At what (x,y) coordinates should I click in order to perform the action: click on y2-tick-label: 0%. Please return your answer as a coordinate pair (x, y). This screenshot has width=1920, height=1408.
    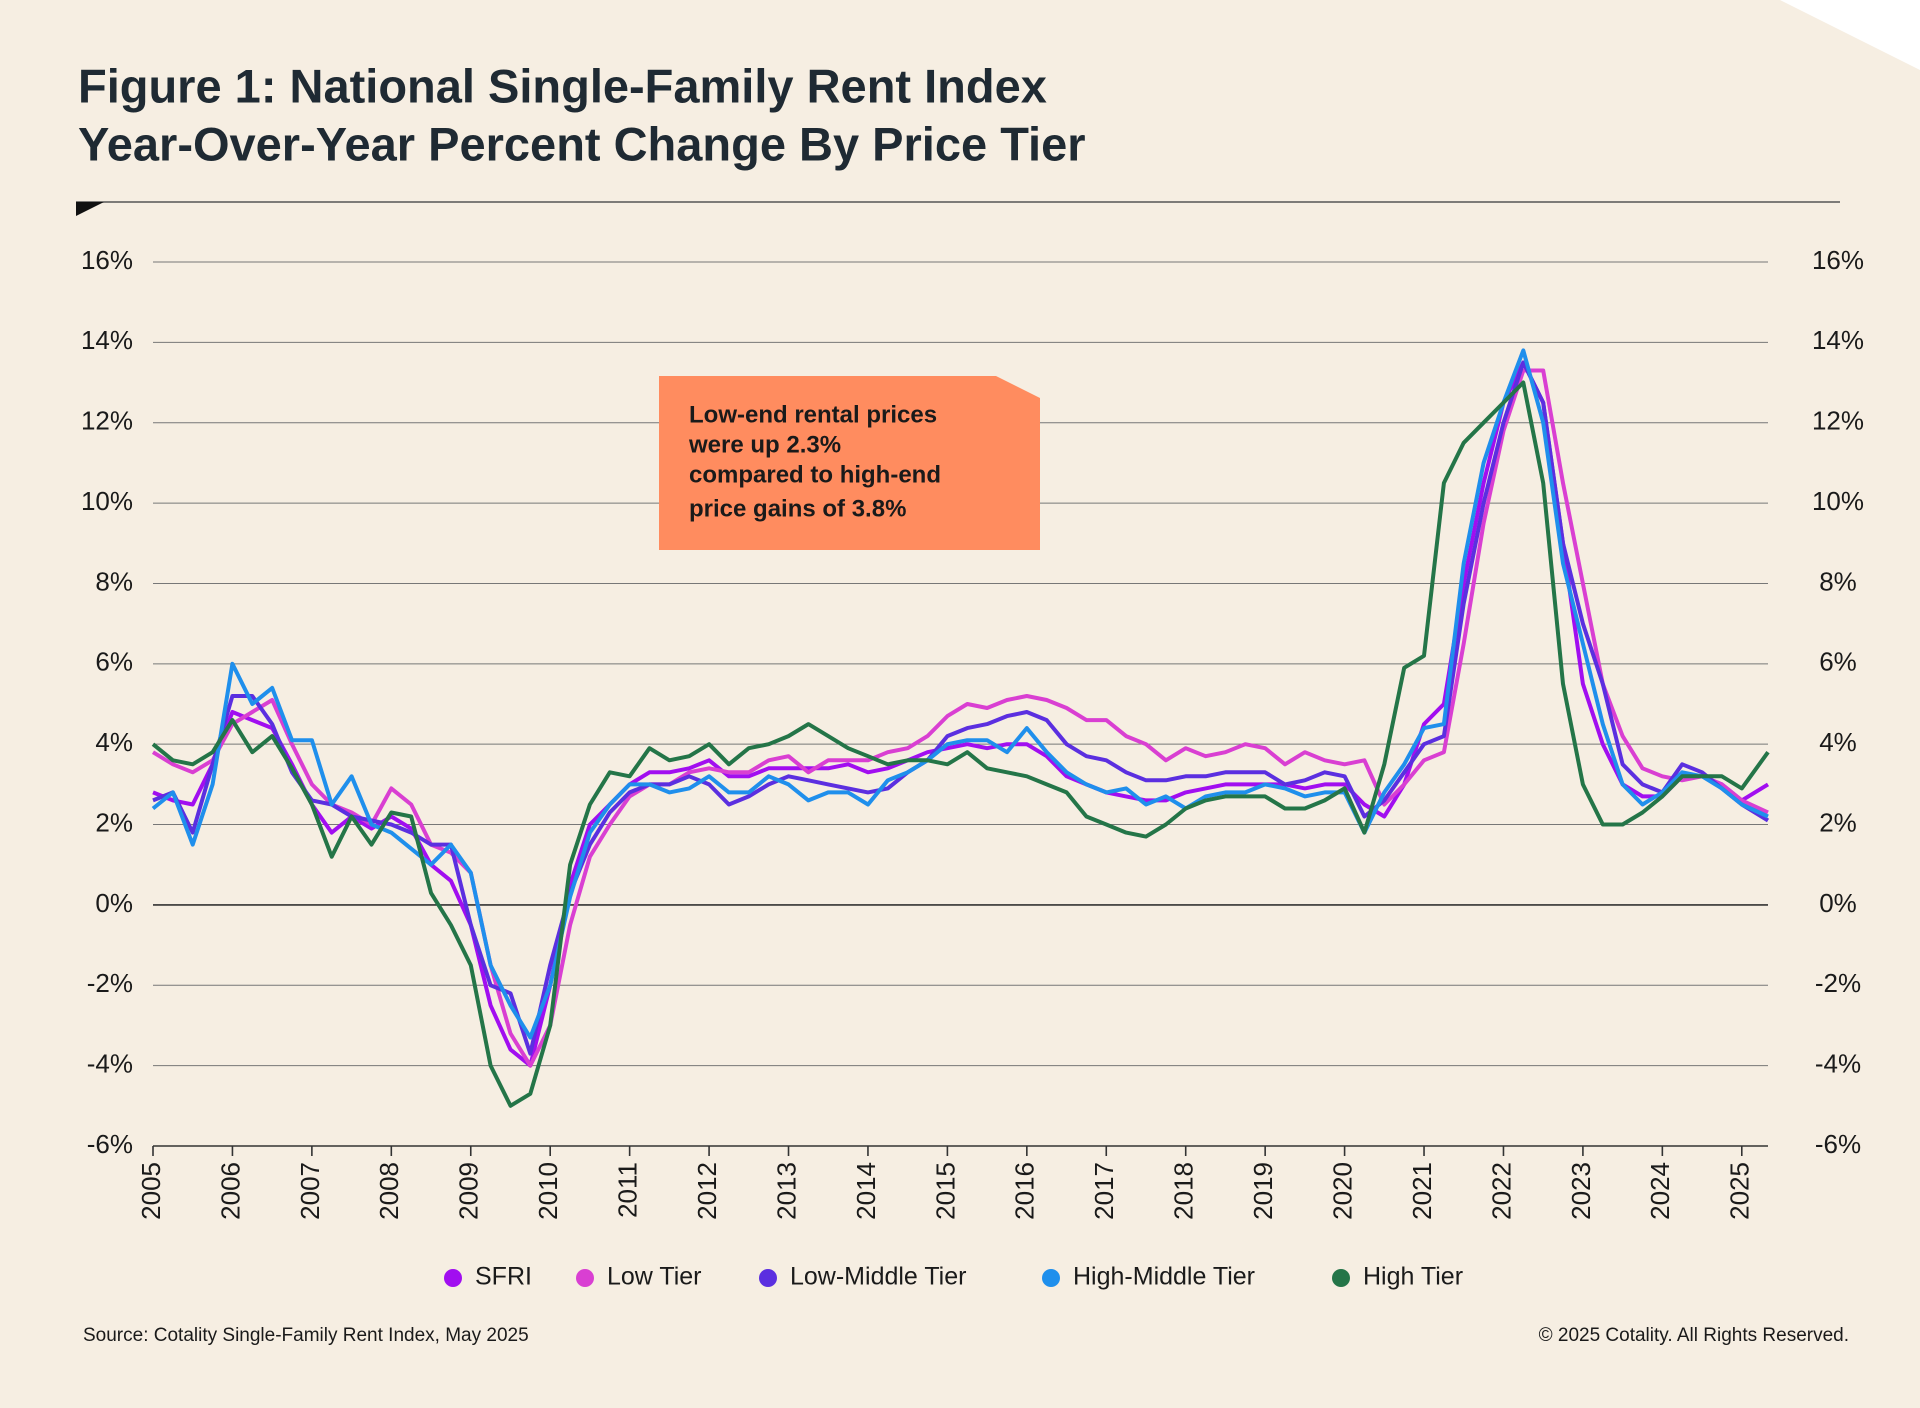
    Looking at the image, I should click on (1838, 903).